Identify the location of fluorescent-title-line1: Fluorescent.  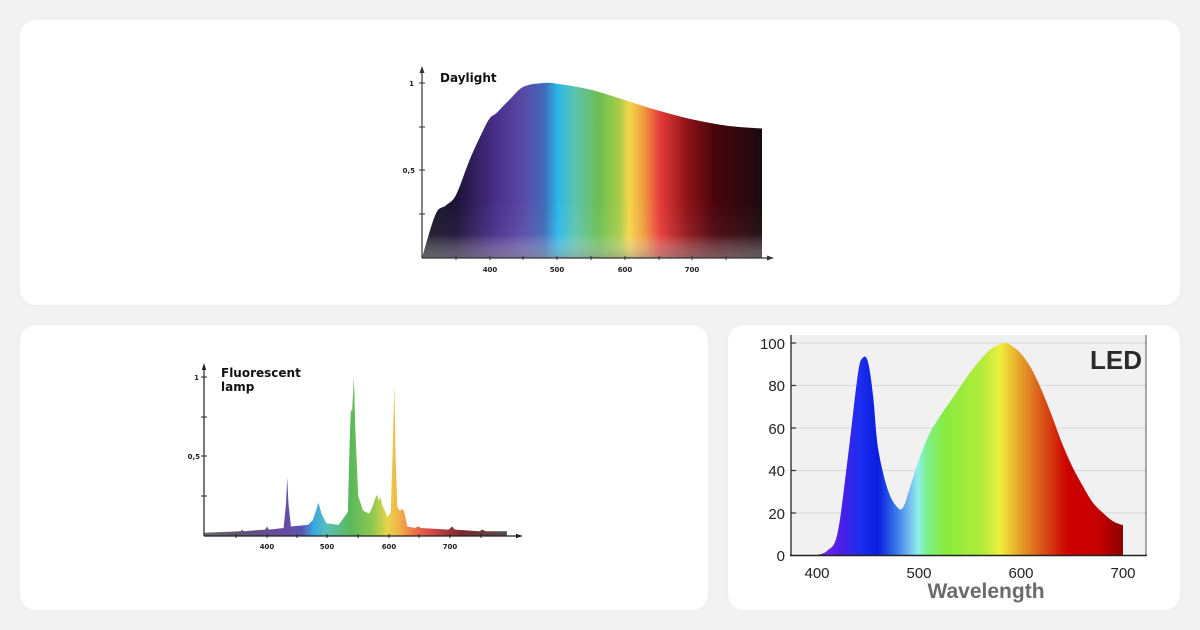
(261, 373).